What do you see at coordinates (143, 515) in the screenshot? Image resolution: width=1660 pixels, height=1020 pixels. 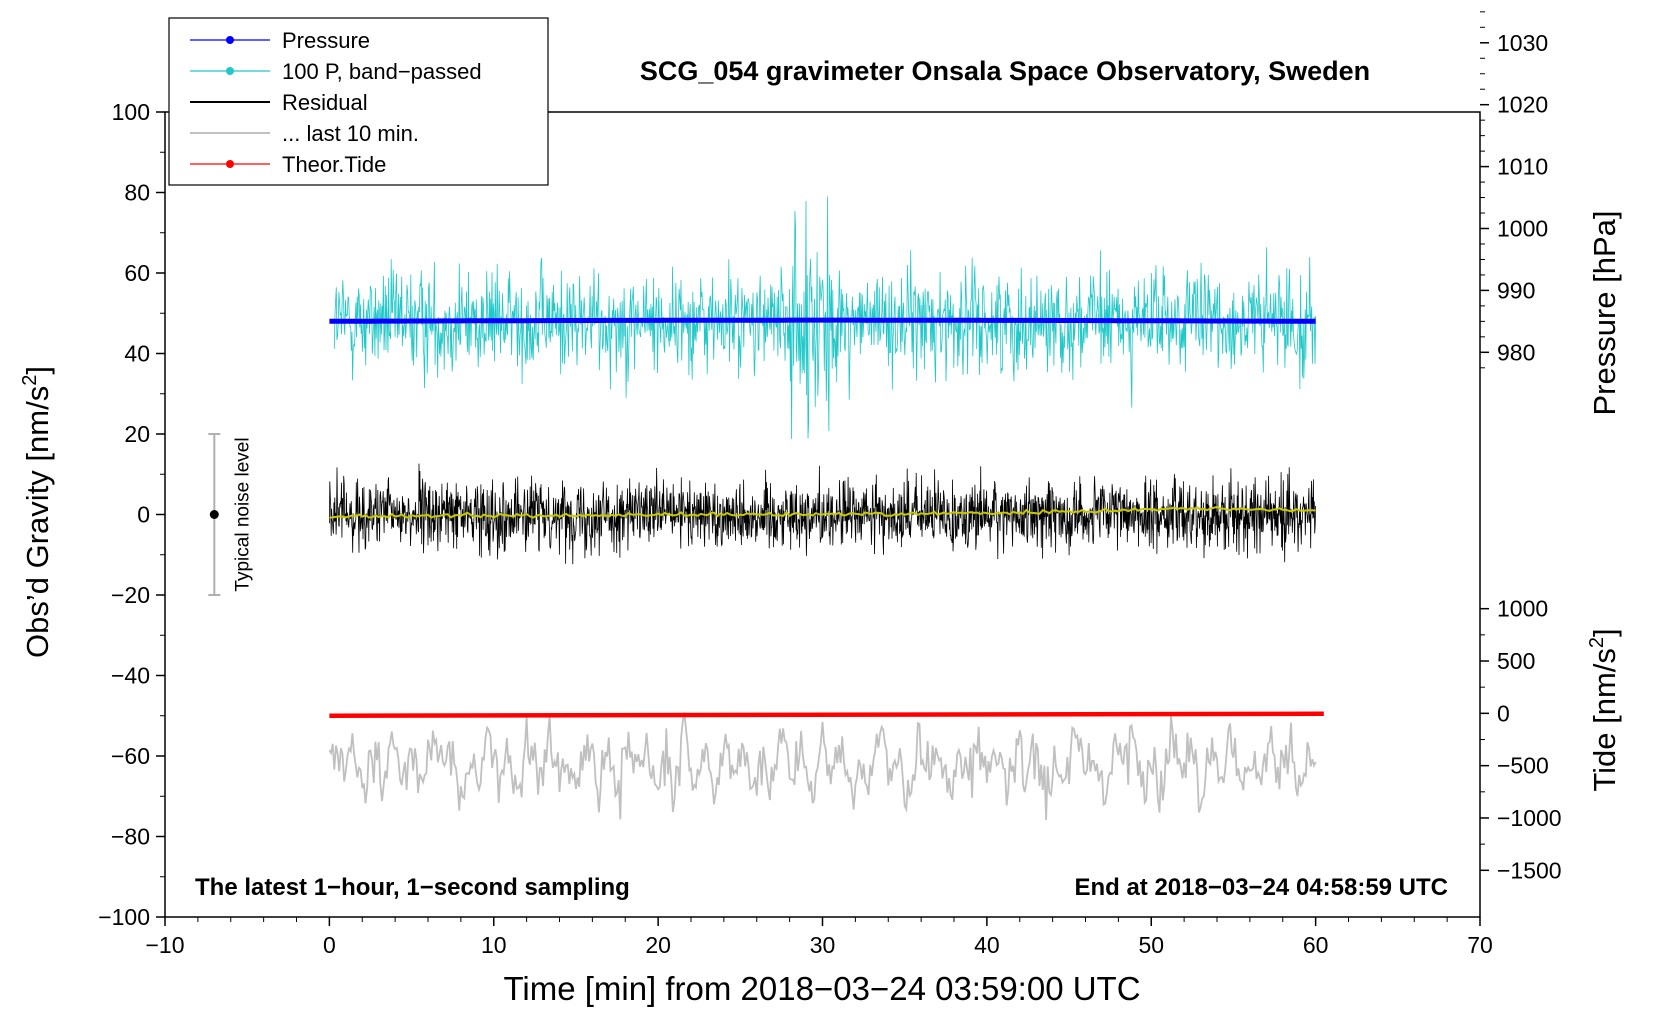 I see `y-tick-label: 0` at bounding box center [143, 515].